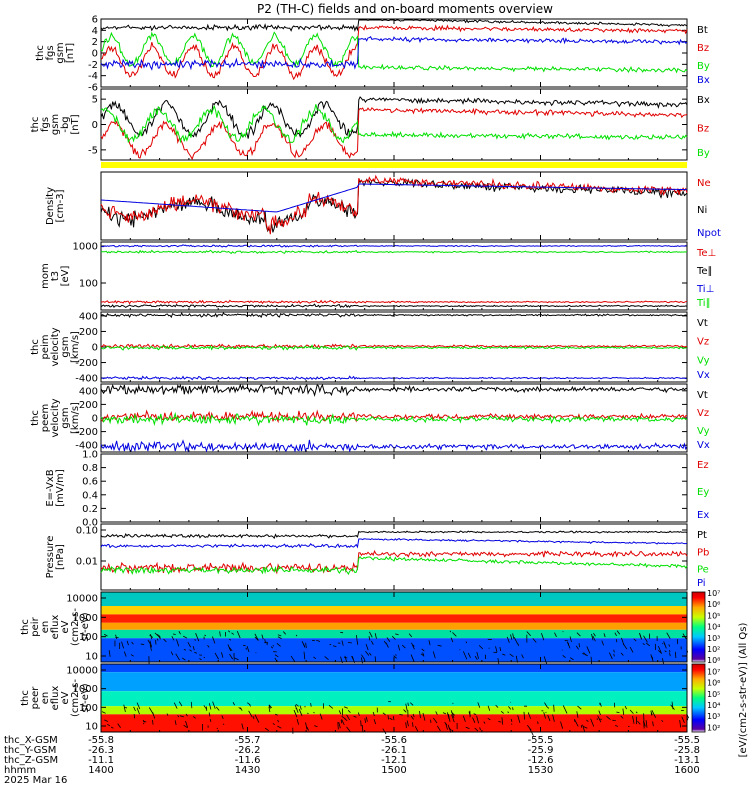 The image size is (750, 800). I want to click on panel-ion-spec-ylabel: thc peir en eflux eV (cm2-s-sr-eV), so click(55, 627).